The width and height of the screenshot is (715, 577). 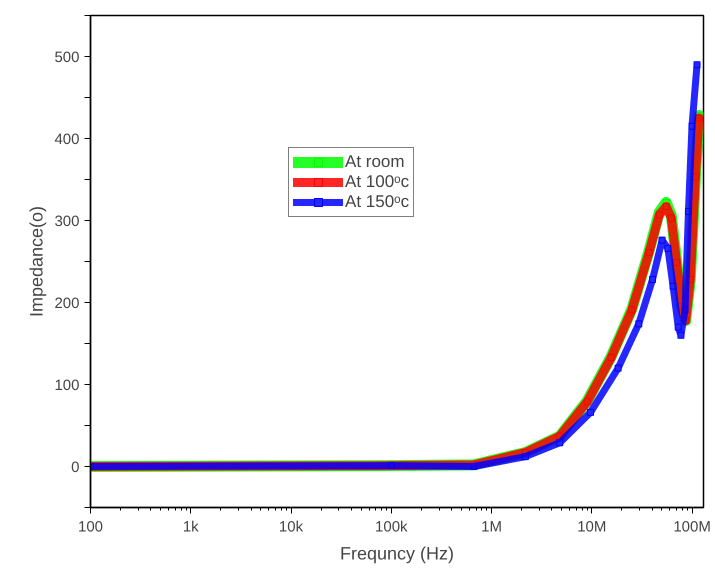 What do you see at coordinates (692, 527) in the screenshot?
I see `x-tick-label: 100M` at bounding box center [692, 527].